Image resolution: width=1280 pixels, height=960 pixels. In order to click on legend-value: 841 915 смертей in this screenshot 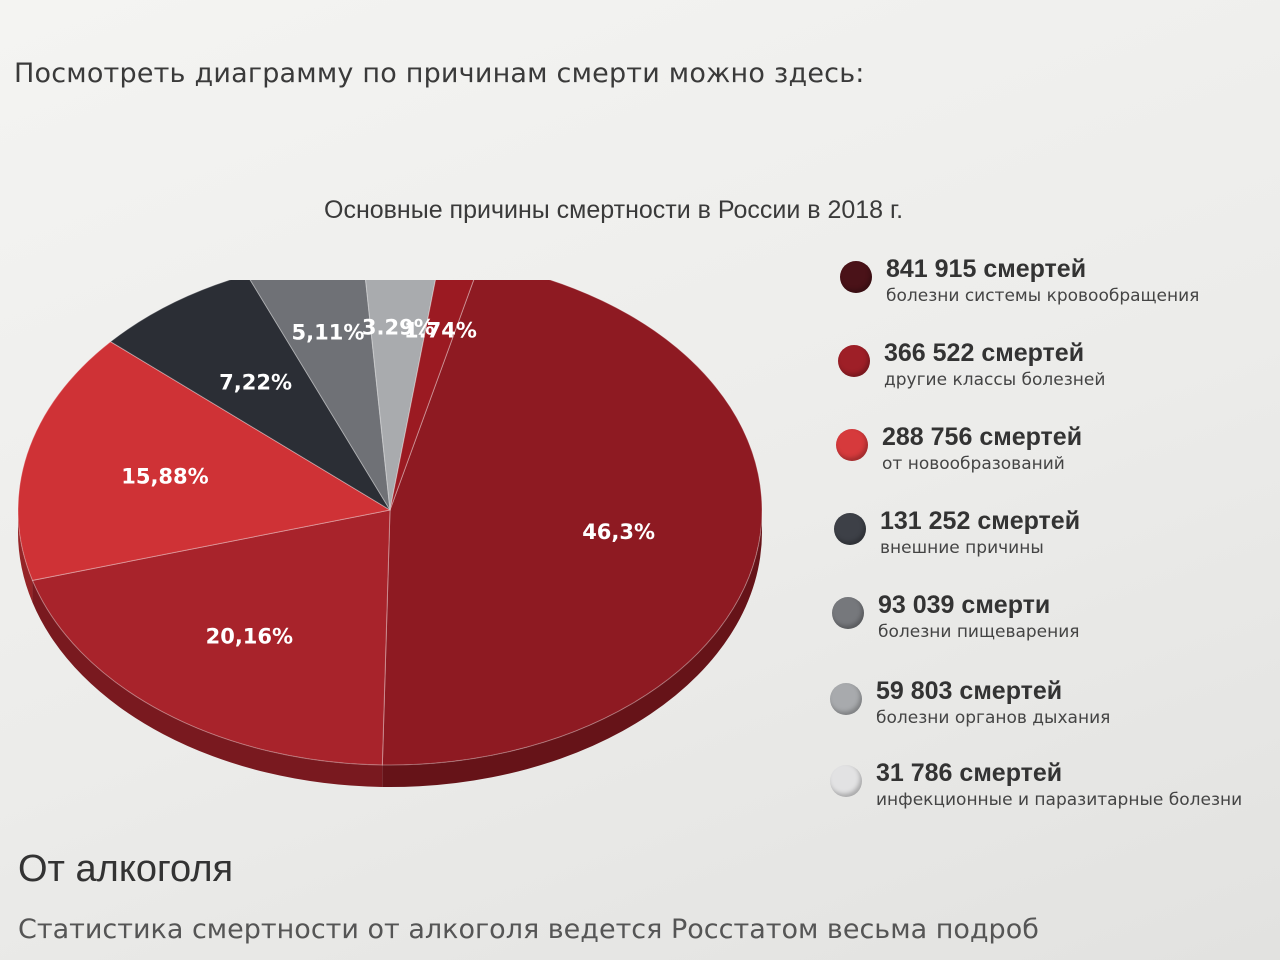, I will do `click(986, 269)`.